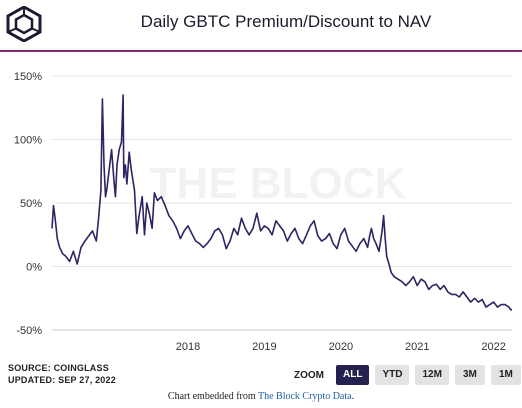  What do you see at coordinates (278, 183) in the screenshot?
I see `watermark-text: THE BLOCK` at bounding box center [278, 183].